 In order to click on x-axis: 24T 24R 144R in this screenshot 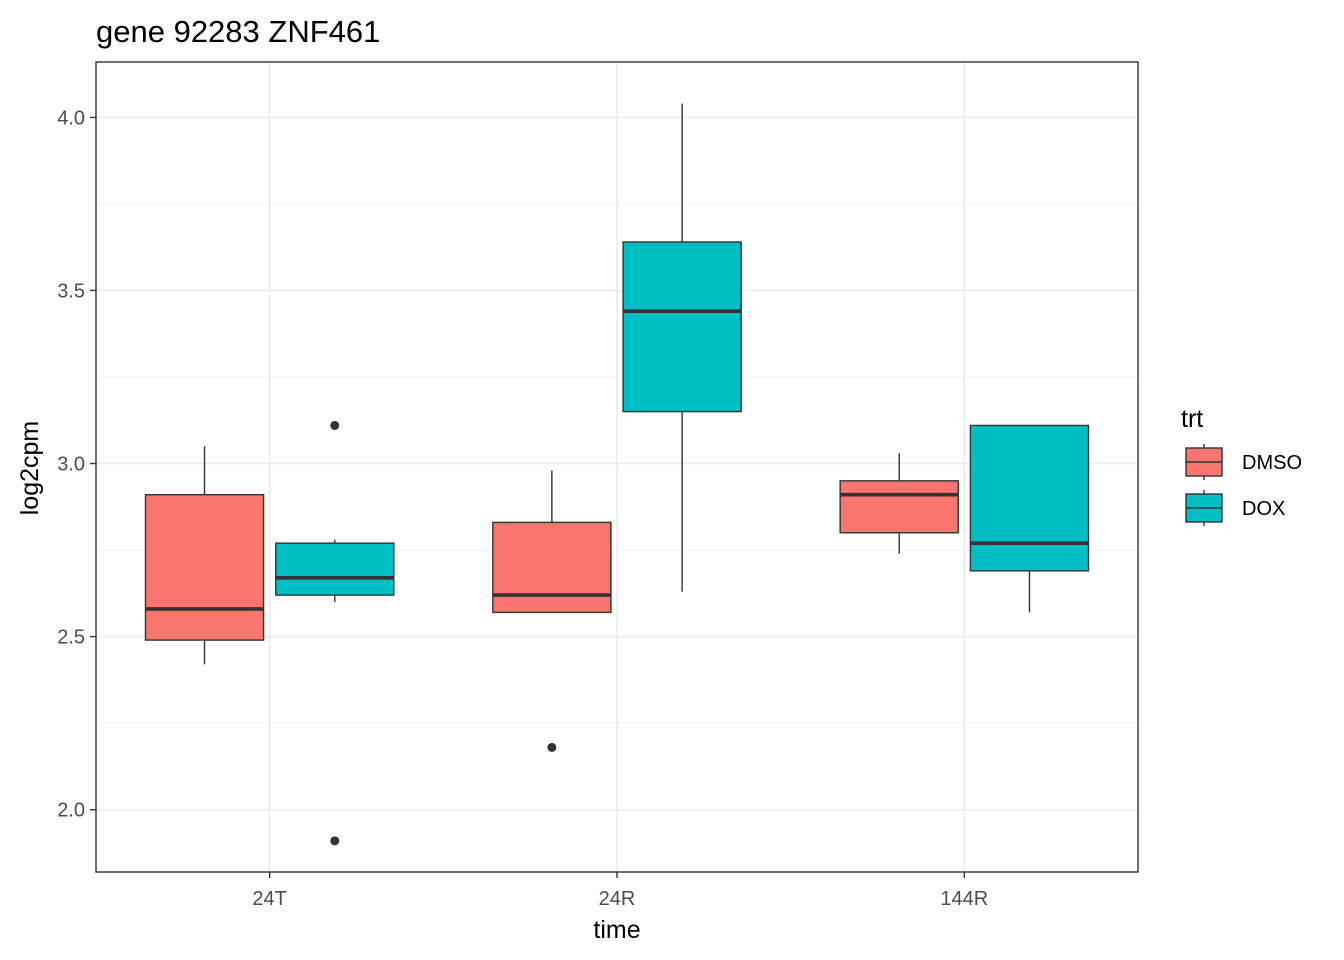, I will do `click(620, 891)`.